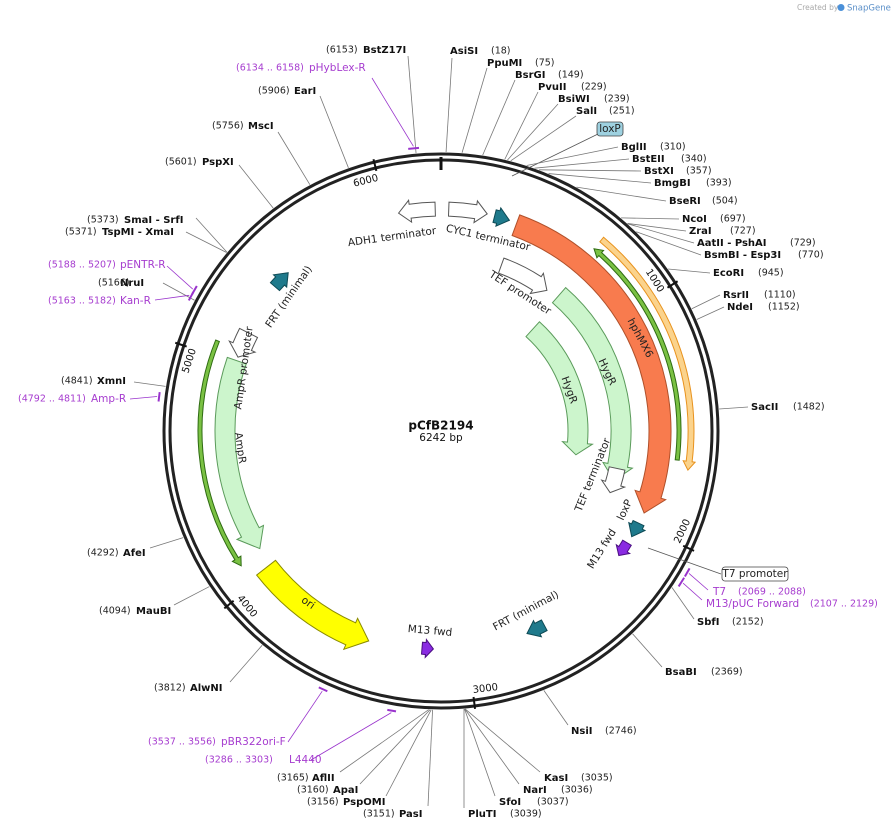  Describe the element at coordinates (253, 742) in the screenshot. I see `primer-name: pBR322ori-F` at that location.